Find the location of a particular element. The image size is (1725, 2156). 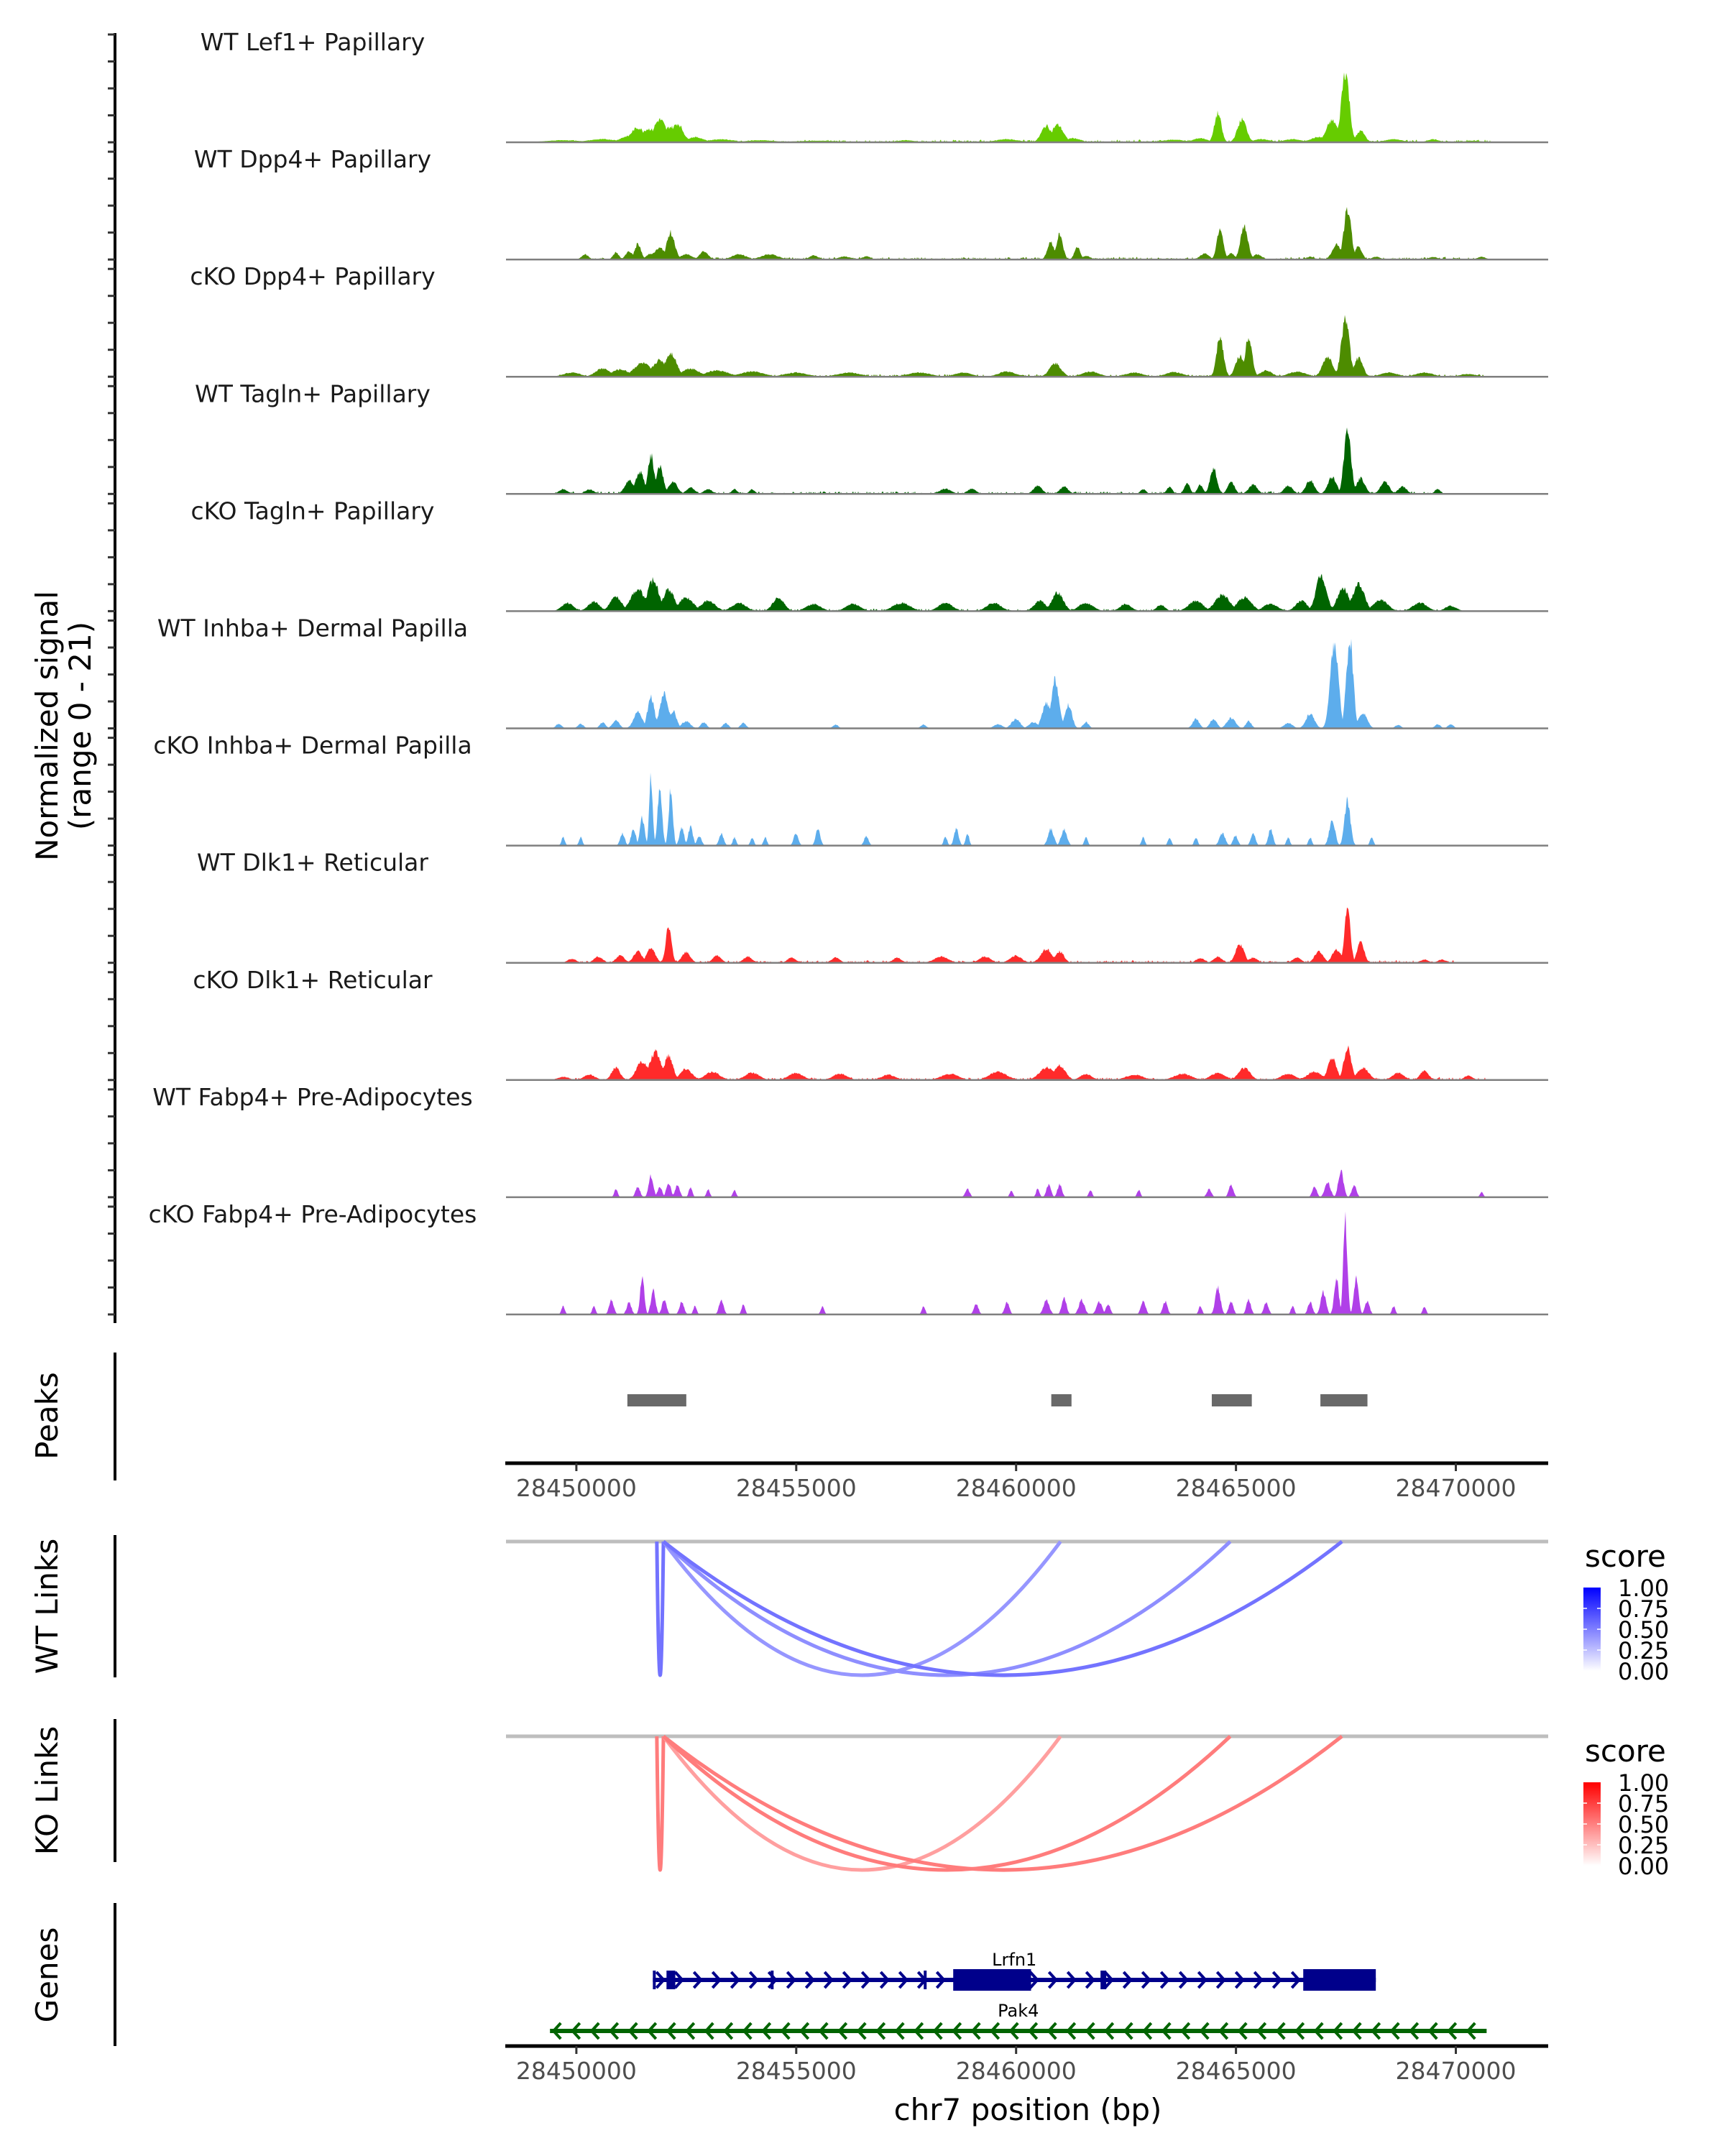

track-label: WT Tagln+ Papillary is located at coordinates (313, 393).